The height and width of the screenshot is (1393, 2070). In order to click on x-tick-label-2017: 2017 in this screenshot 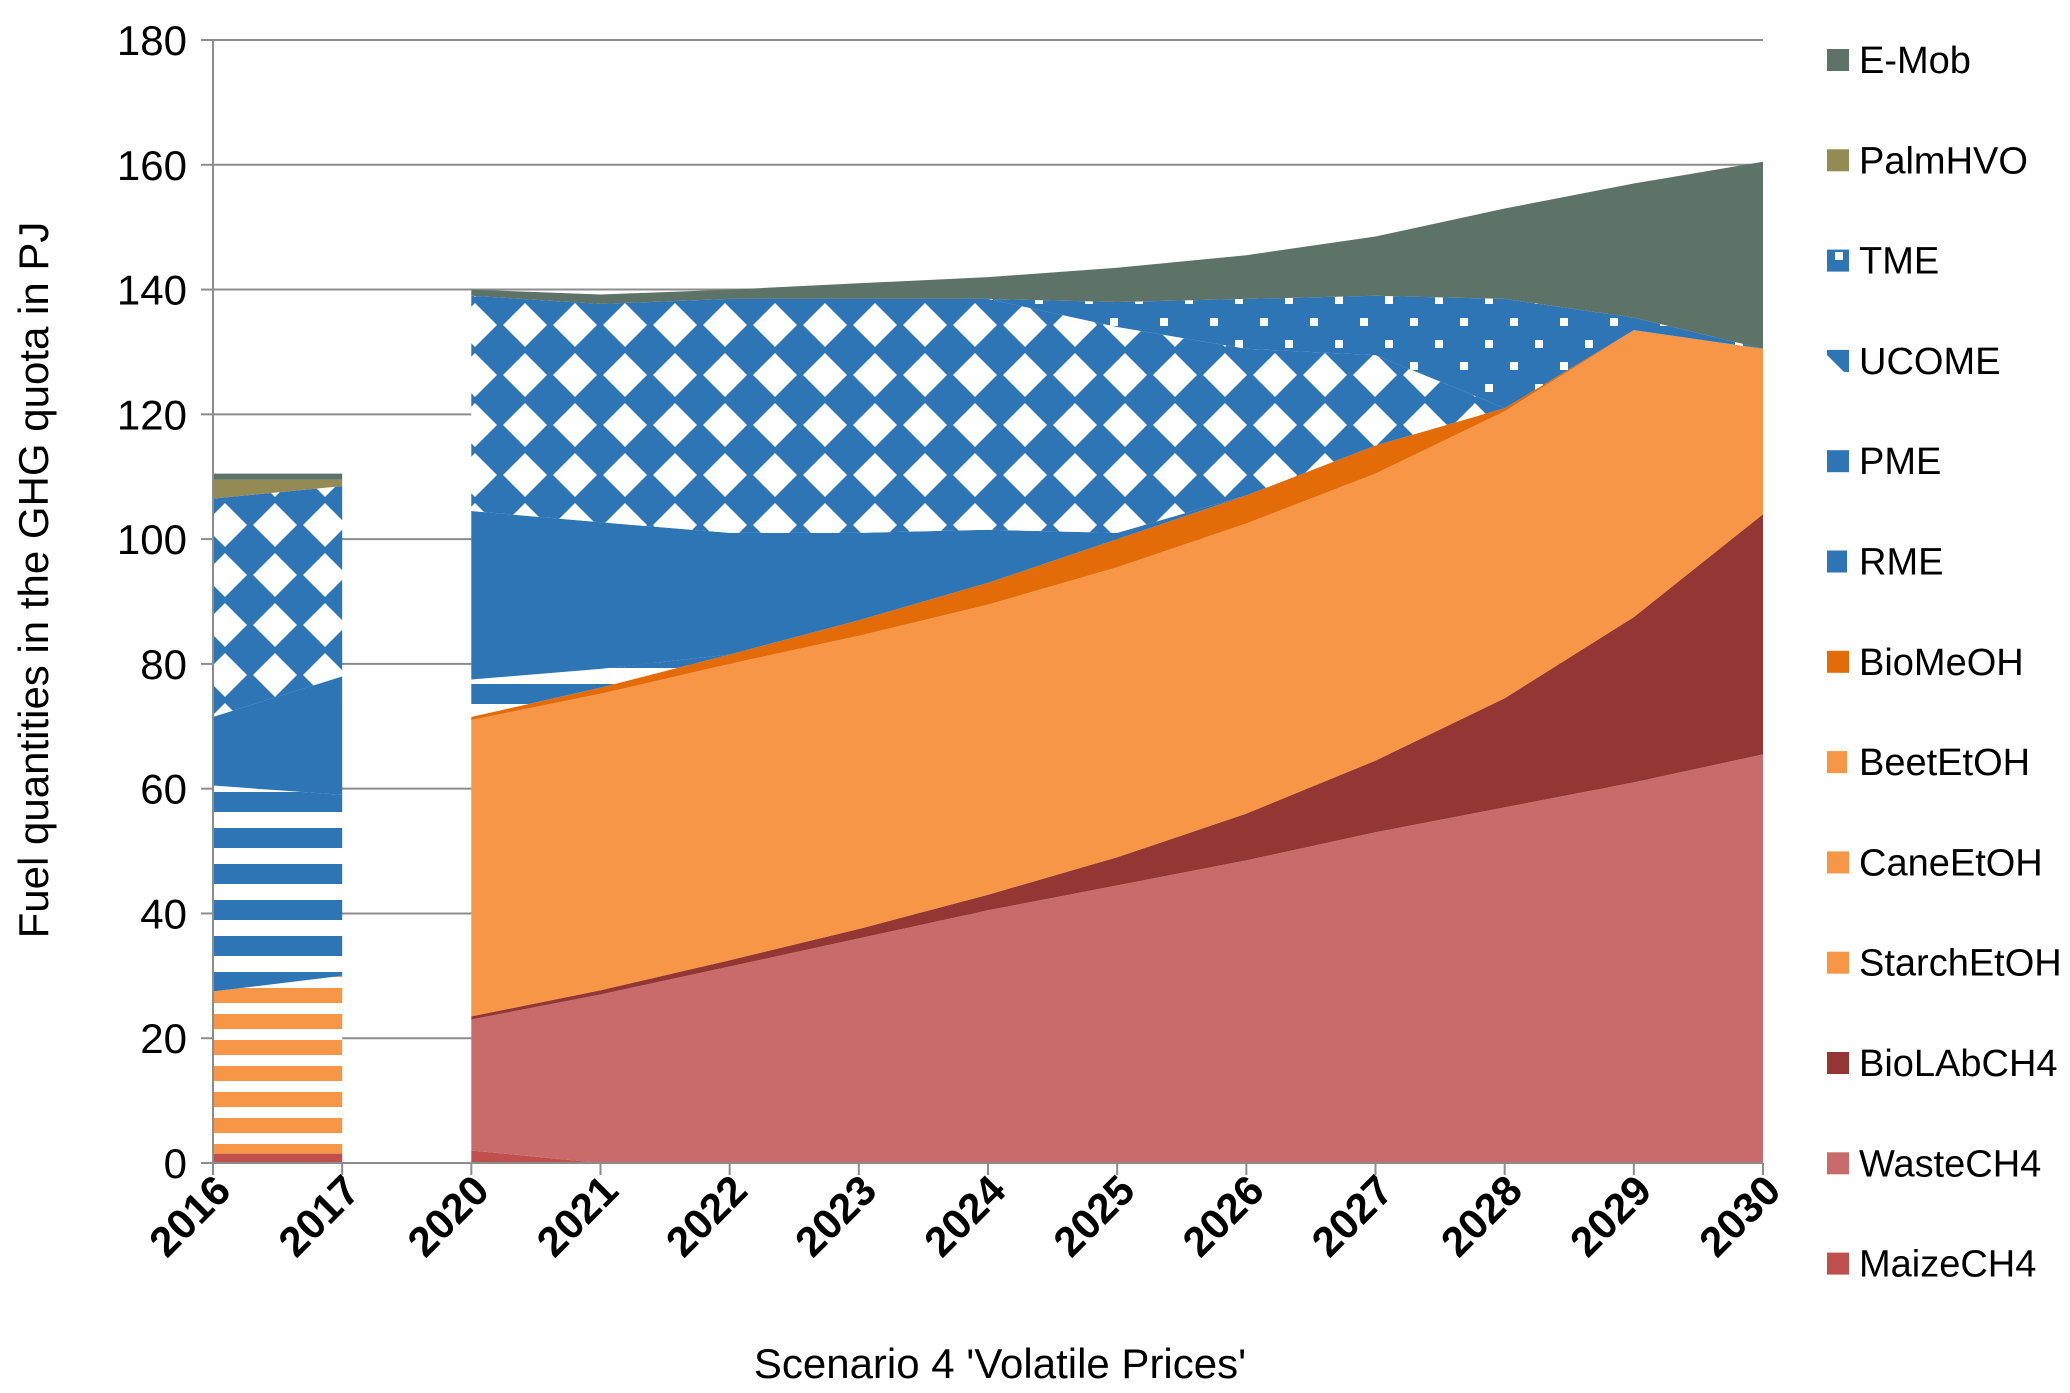, I will do `click(318, 1215)`.